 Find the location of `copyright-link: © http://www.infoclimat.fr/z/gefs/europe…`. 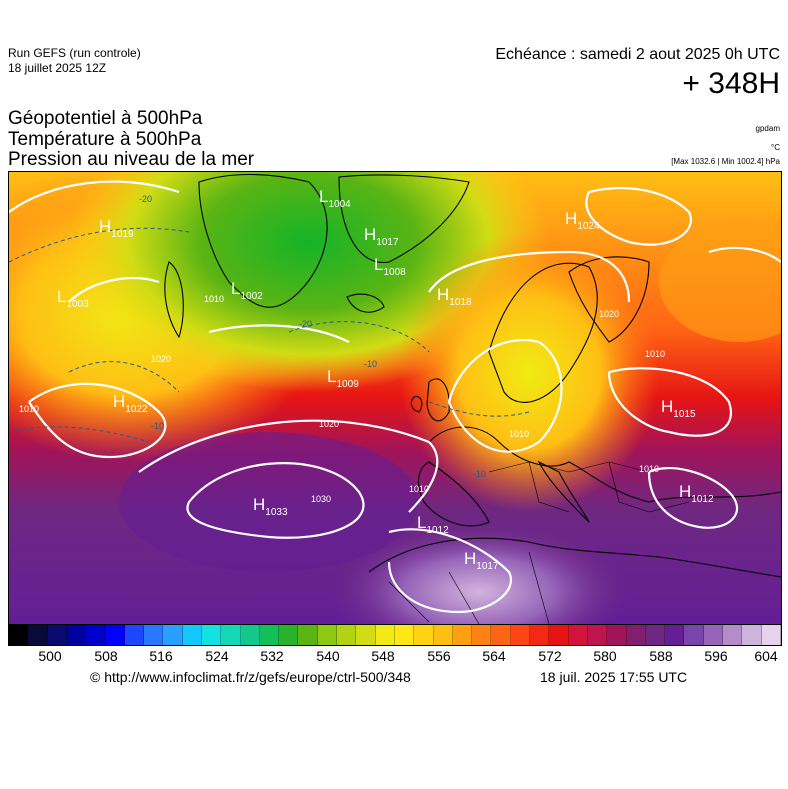

copyright-link: © http://www.infoclimat.fr/z/gefs/europe… is located at coordinates (250, 677).